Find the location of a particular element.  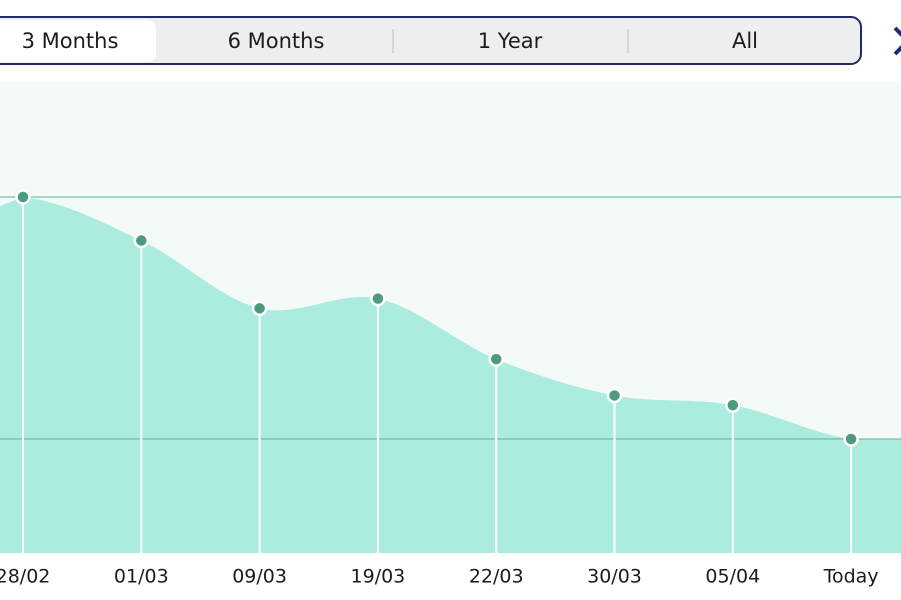

x-tick-label: 22/03 is located at coordinates (496, 577).